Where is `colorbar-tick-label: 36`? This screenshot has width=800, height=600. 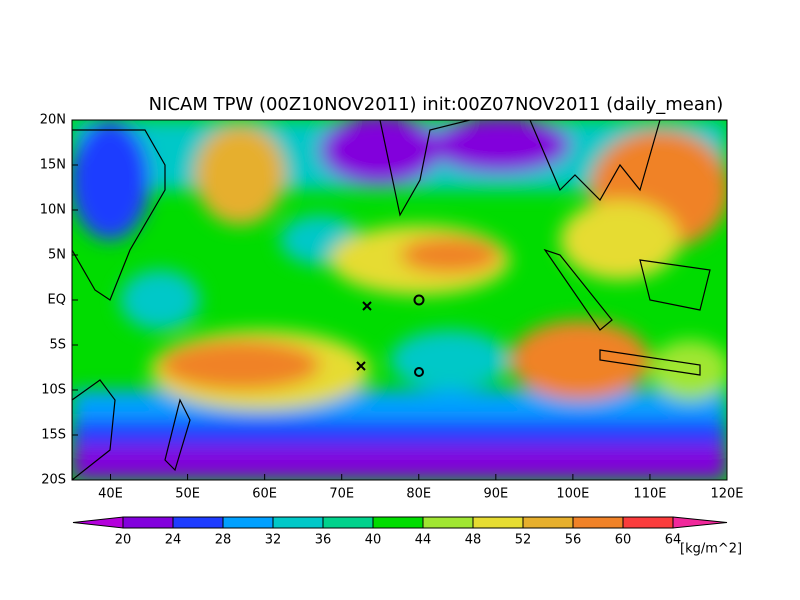 colorbar-tick-label: 36 is located at coordinates (323, 540).